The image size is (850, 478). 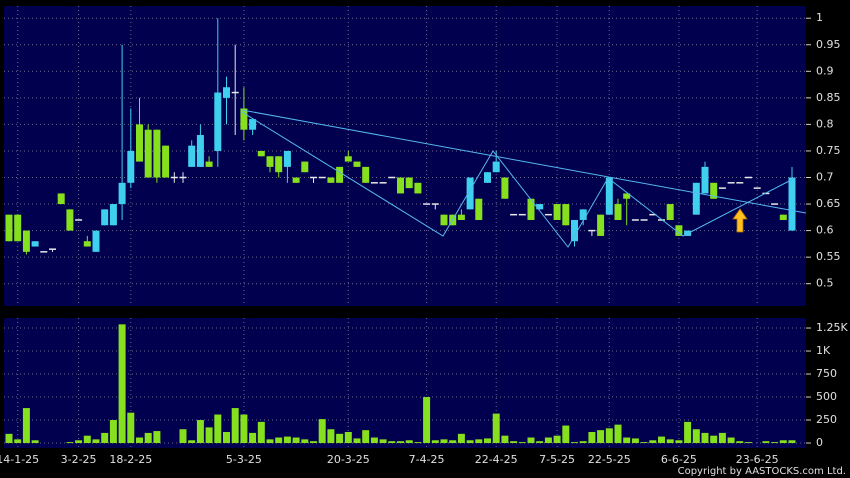 I want to click on y-tick-label: 750, so click(x=826, y=373).